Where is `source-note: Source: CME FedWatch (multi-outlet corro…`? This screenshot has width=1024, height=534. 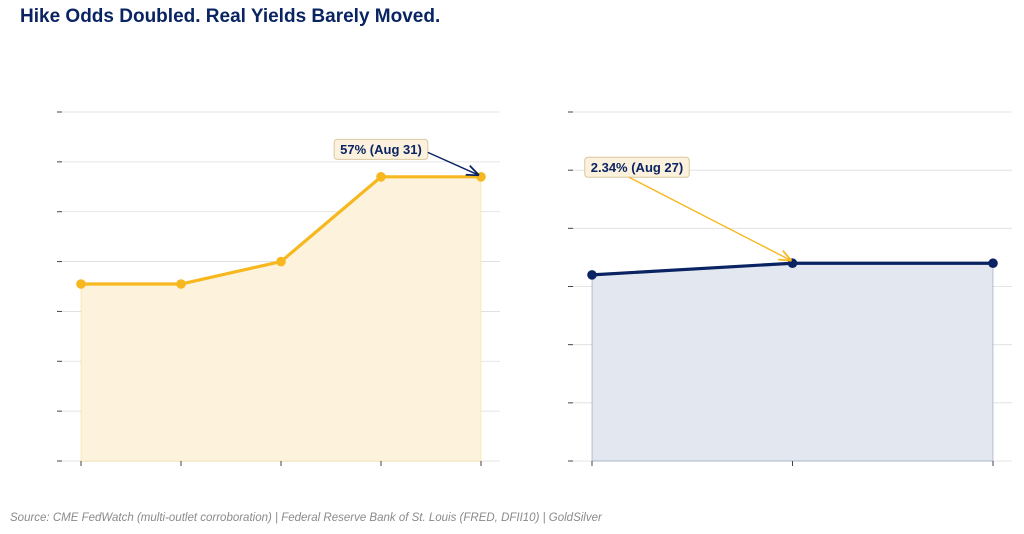 source-note: Source: CME FedWatch (multi-outlet corro… is located at coordinates (306, 518).